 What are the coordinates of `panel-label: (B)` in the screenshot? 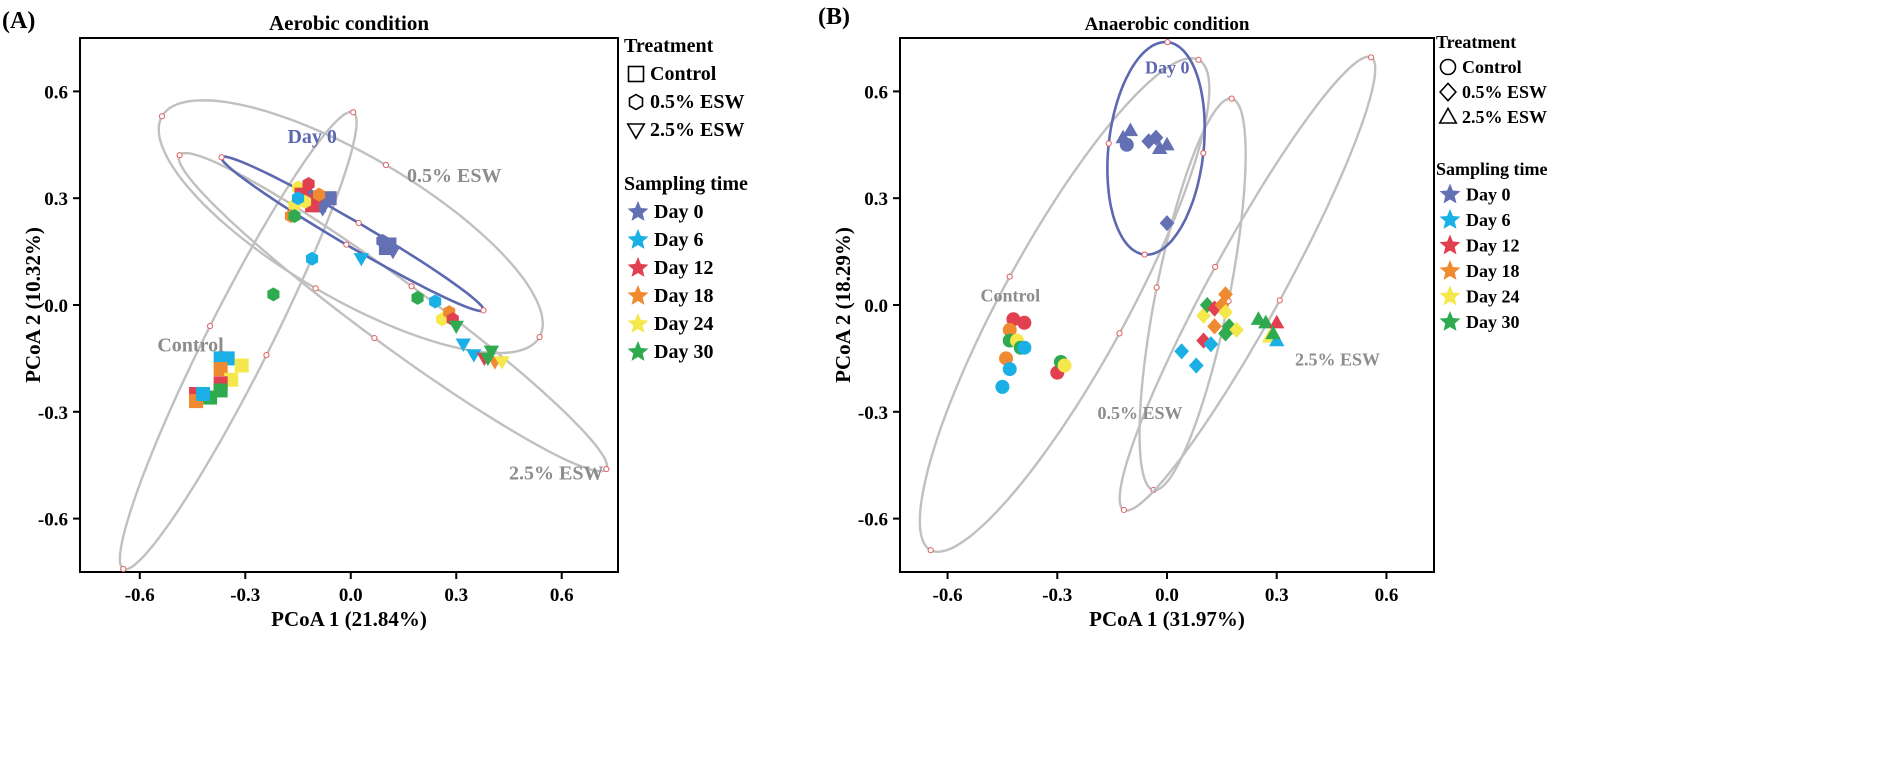 It's located at (834, 17).